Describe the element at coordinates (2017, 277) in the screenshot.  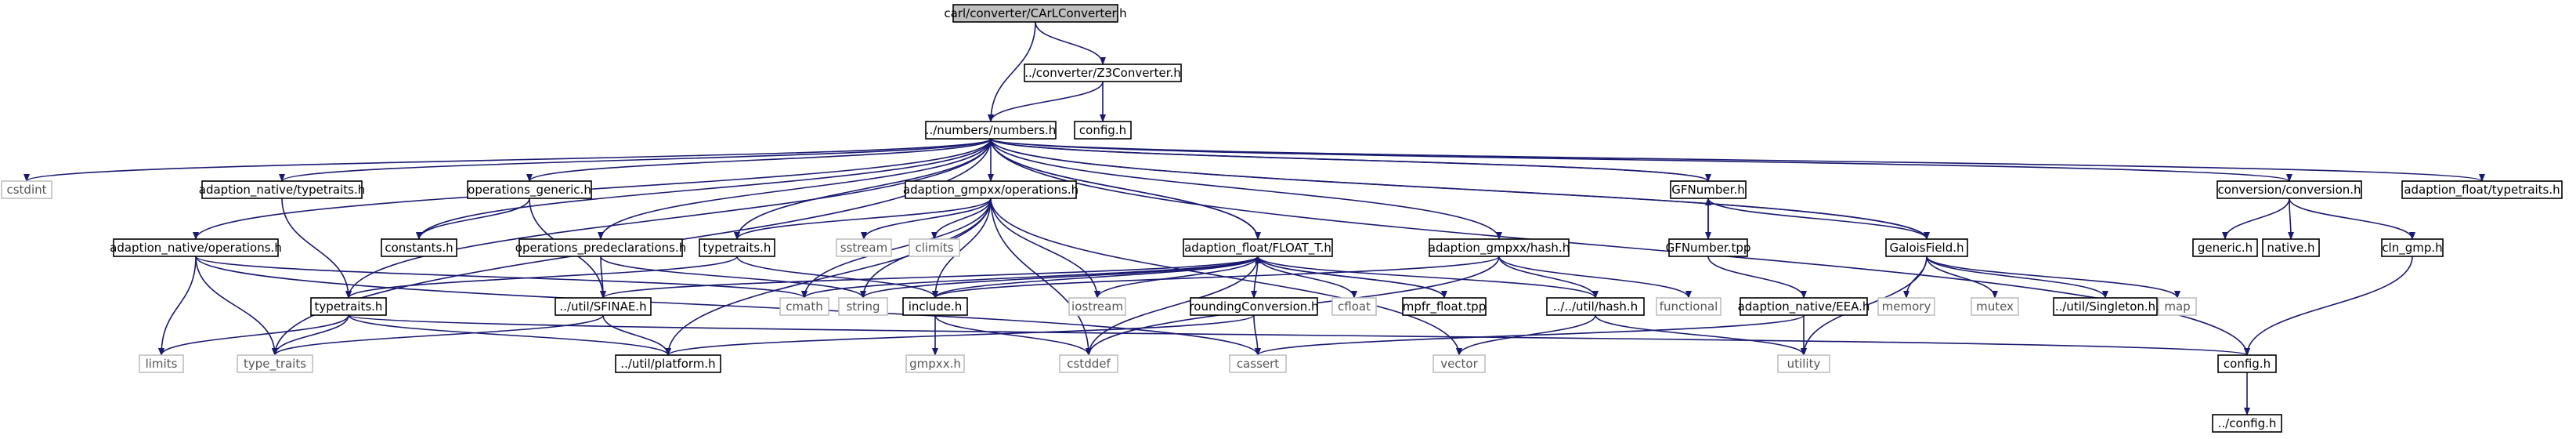
I see `edge-galoisfield-to-singleton` at that location.